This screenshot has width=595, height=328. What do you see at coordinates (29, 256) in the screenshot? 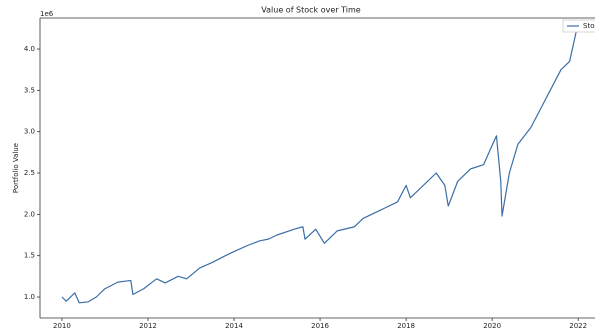
I see `y-tick-label: 1.5` at bounding box center [29, 256].